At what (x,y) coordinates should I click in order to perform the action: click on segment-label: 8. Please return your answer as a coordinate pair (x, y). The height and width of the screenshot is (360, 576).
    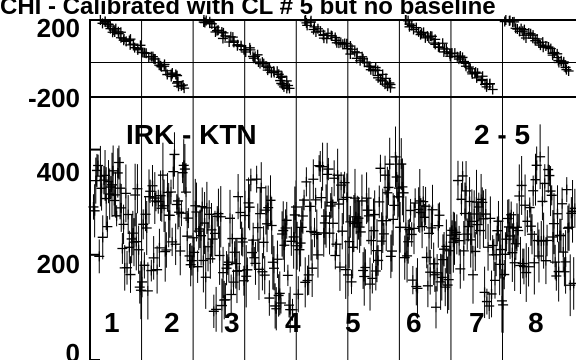
    Looking at the image, I should click on (536, 322).